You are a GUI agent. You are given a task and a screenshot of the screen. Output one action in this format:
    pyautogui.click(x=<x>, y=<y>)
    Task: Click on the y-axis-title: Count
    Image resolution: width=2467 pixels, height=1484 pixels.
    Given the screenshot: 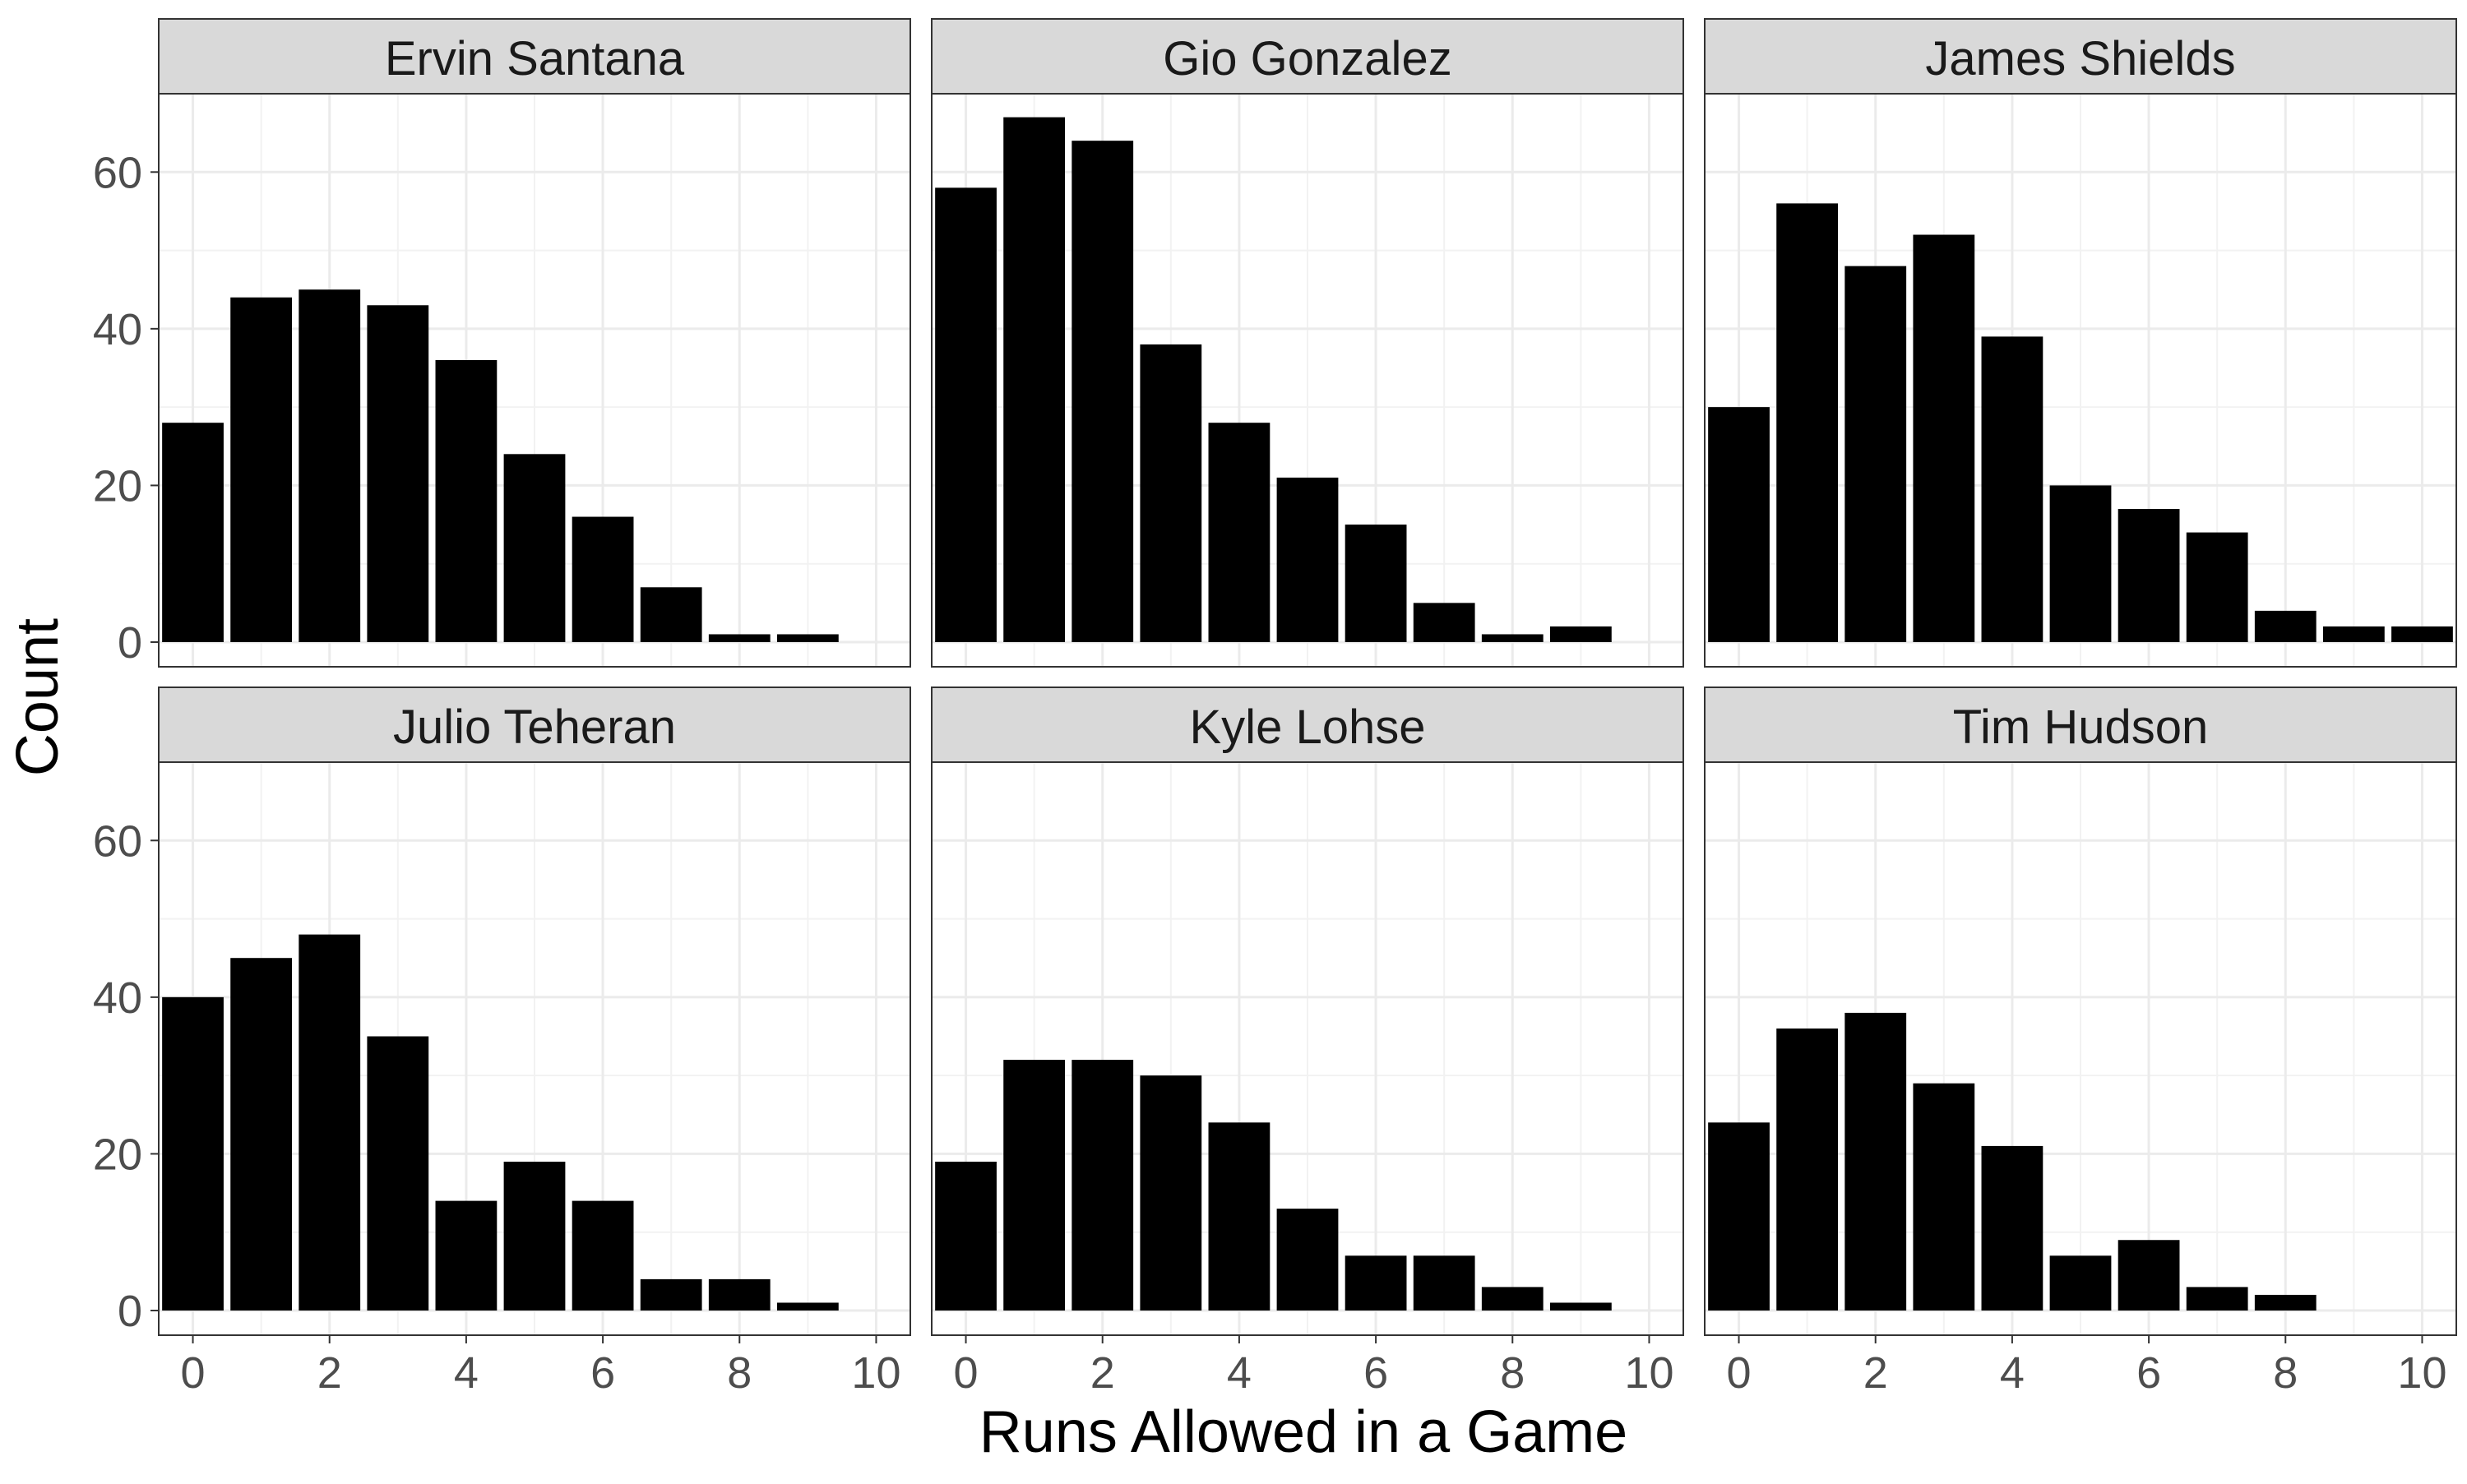 What is the action you would take?
    pyautogui.click(x=38, y=697)
    